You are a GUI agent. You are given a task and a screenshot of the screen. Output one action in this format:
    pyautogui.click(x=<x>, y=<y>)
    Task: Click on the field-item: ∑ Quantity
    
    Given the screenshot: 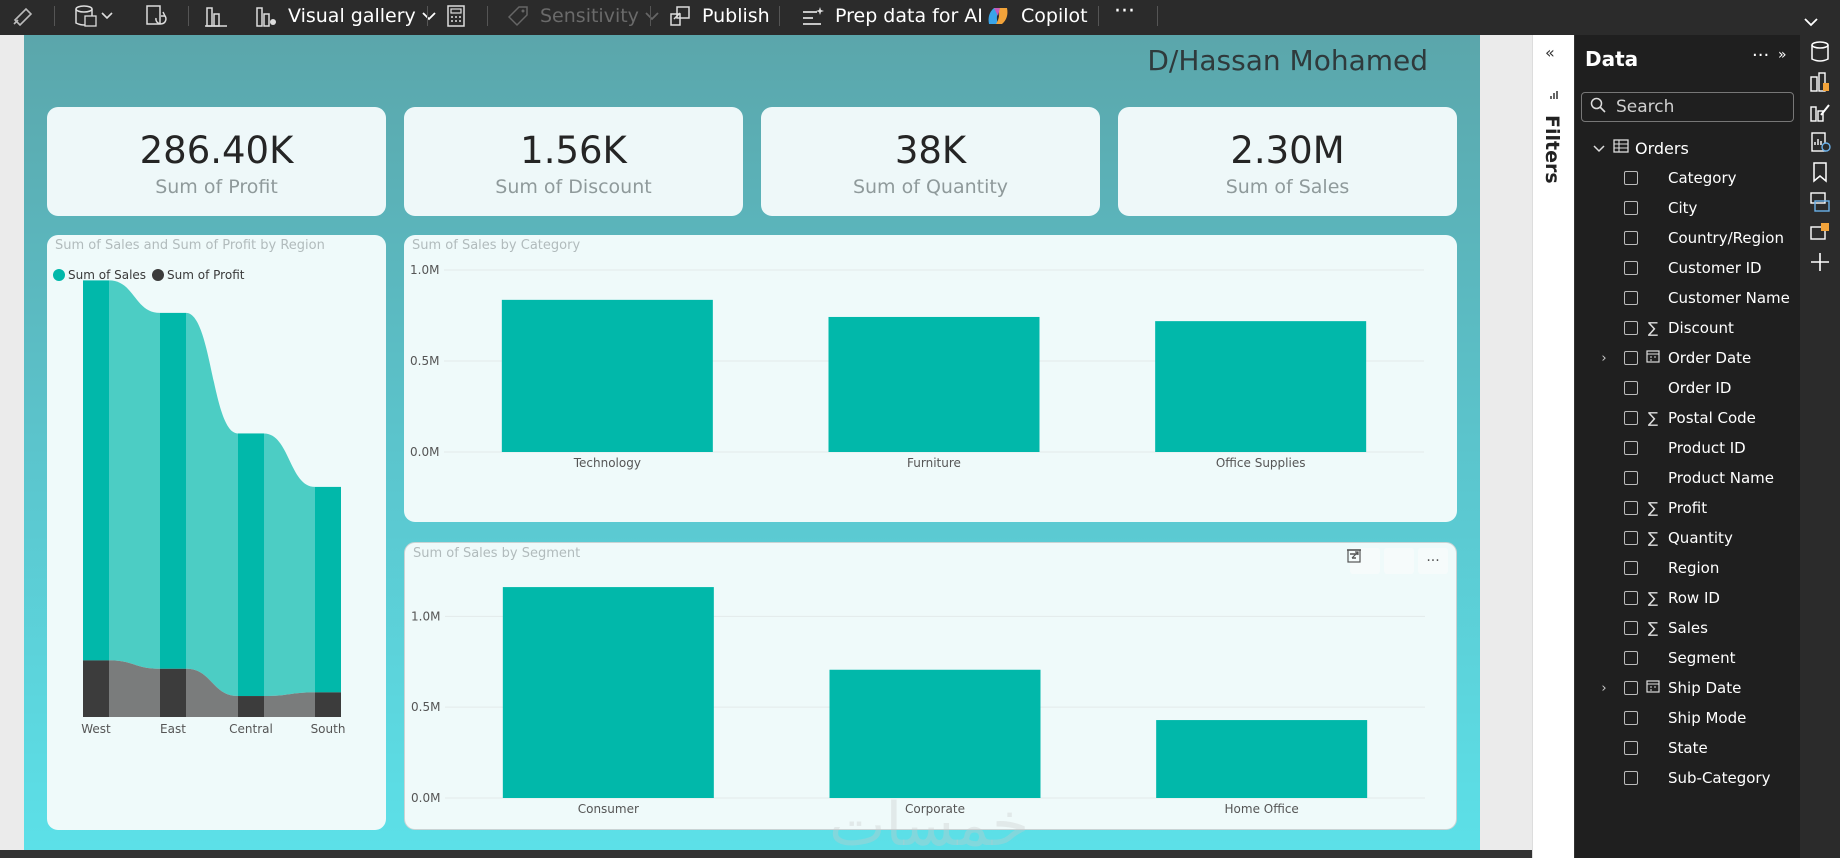 What is the action you would take?
    pyautogui.click(x=1695, y=538)
    